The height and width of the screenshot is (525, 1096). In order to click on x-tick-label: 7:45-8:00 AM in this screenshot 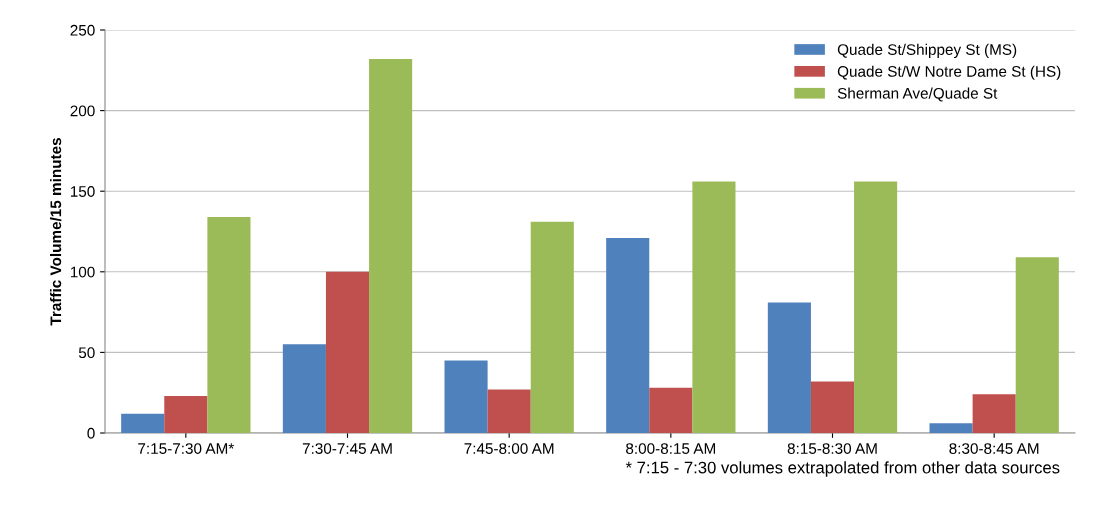, I will do `click(509, 448)`.